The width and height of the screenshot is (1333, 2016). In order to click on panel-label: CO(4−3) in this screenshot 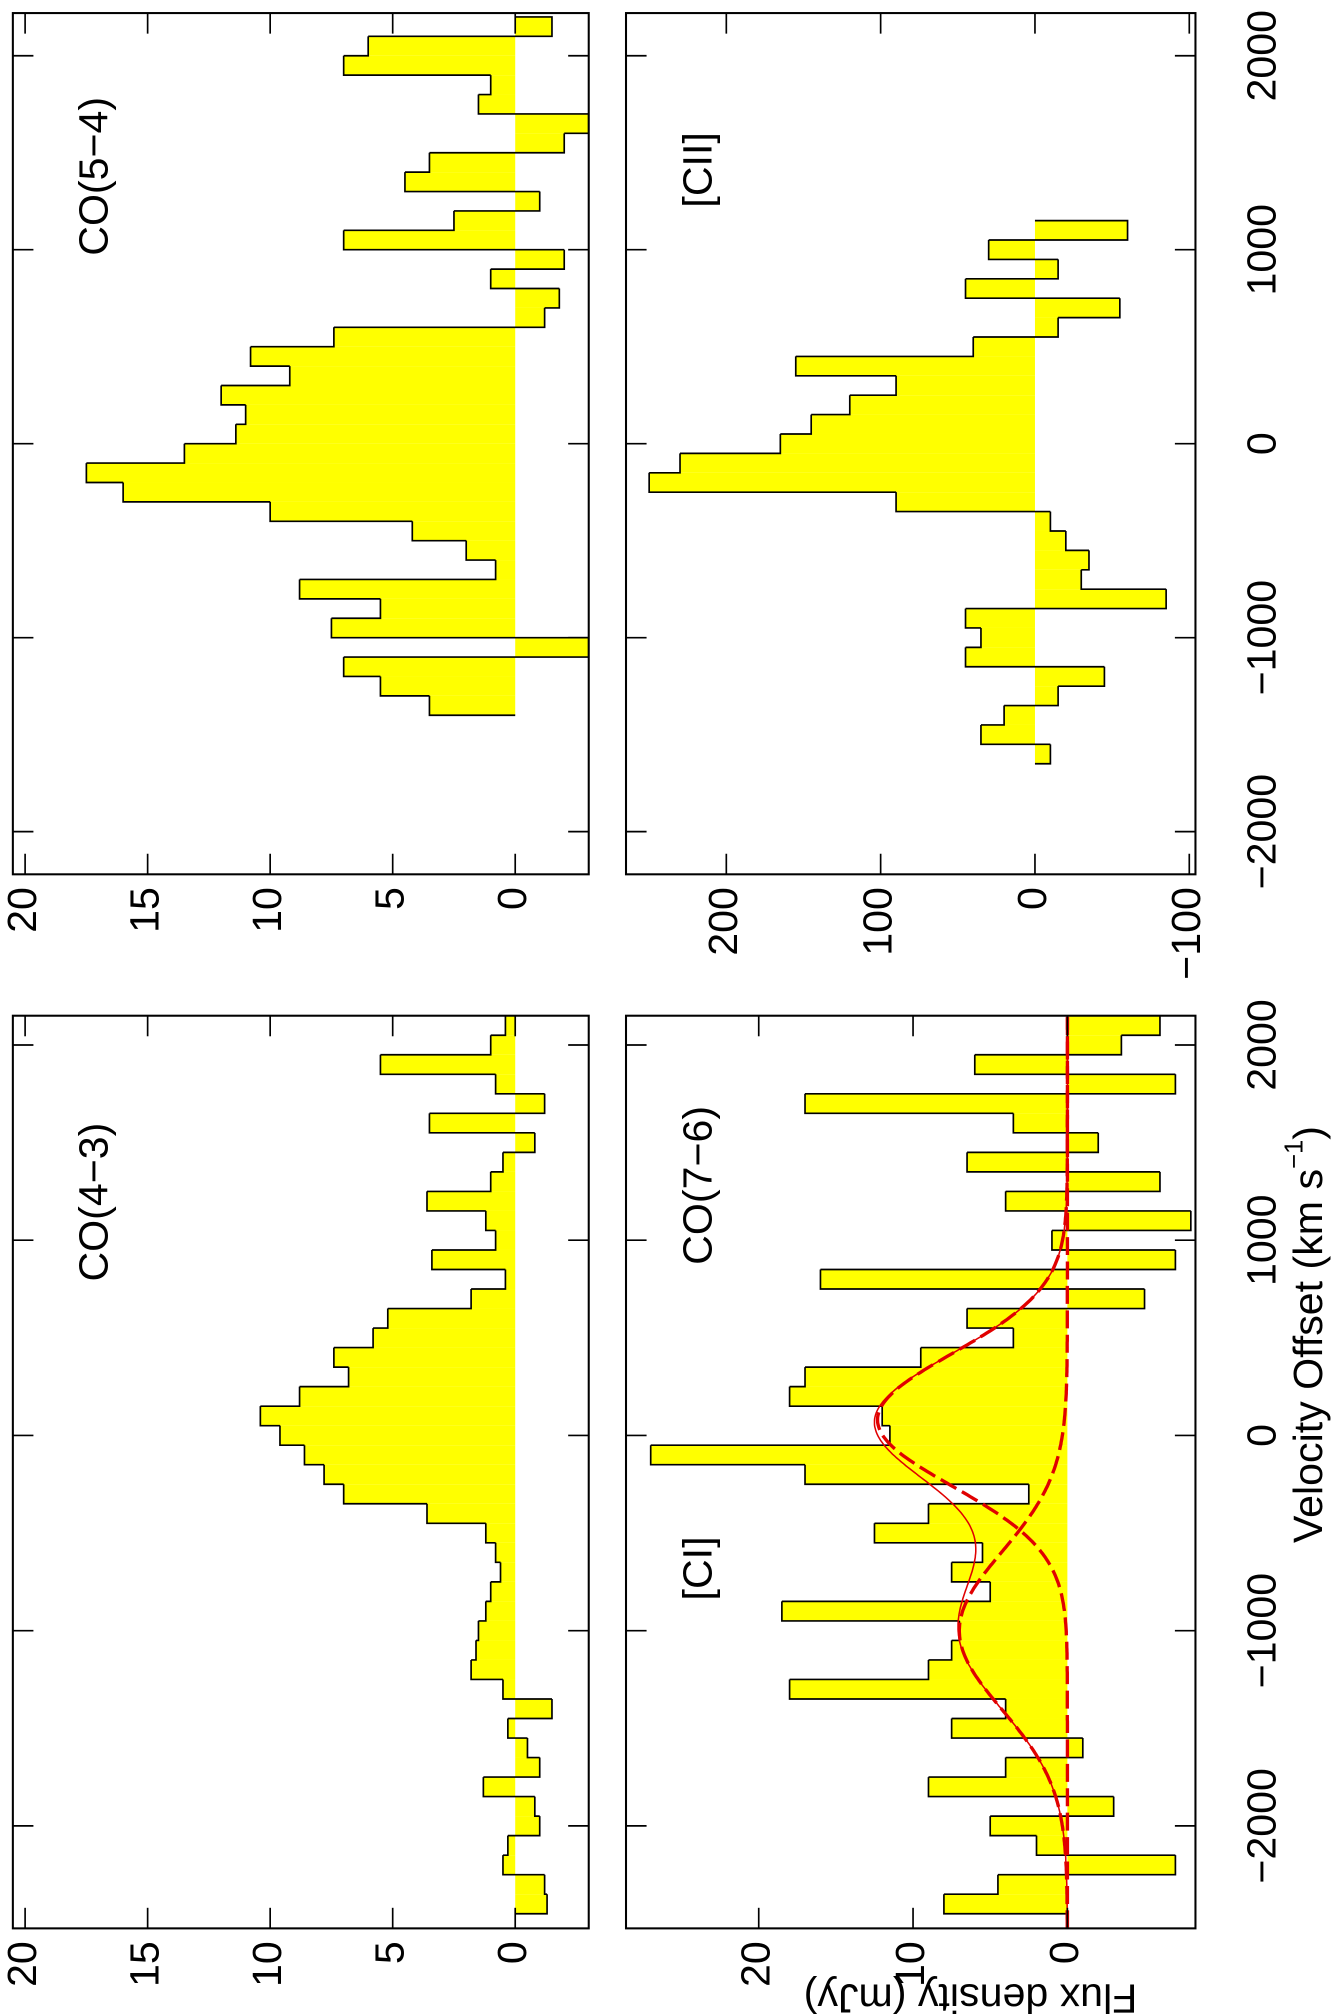, I will do `click(93, 1202)`.